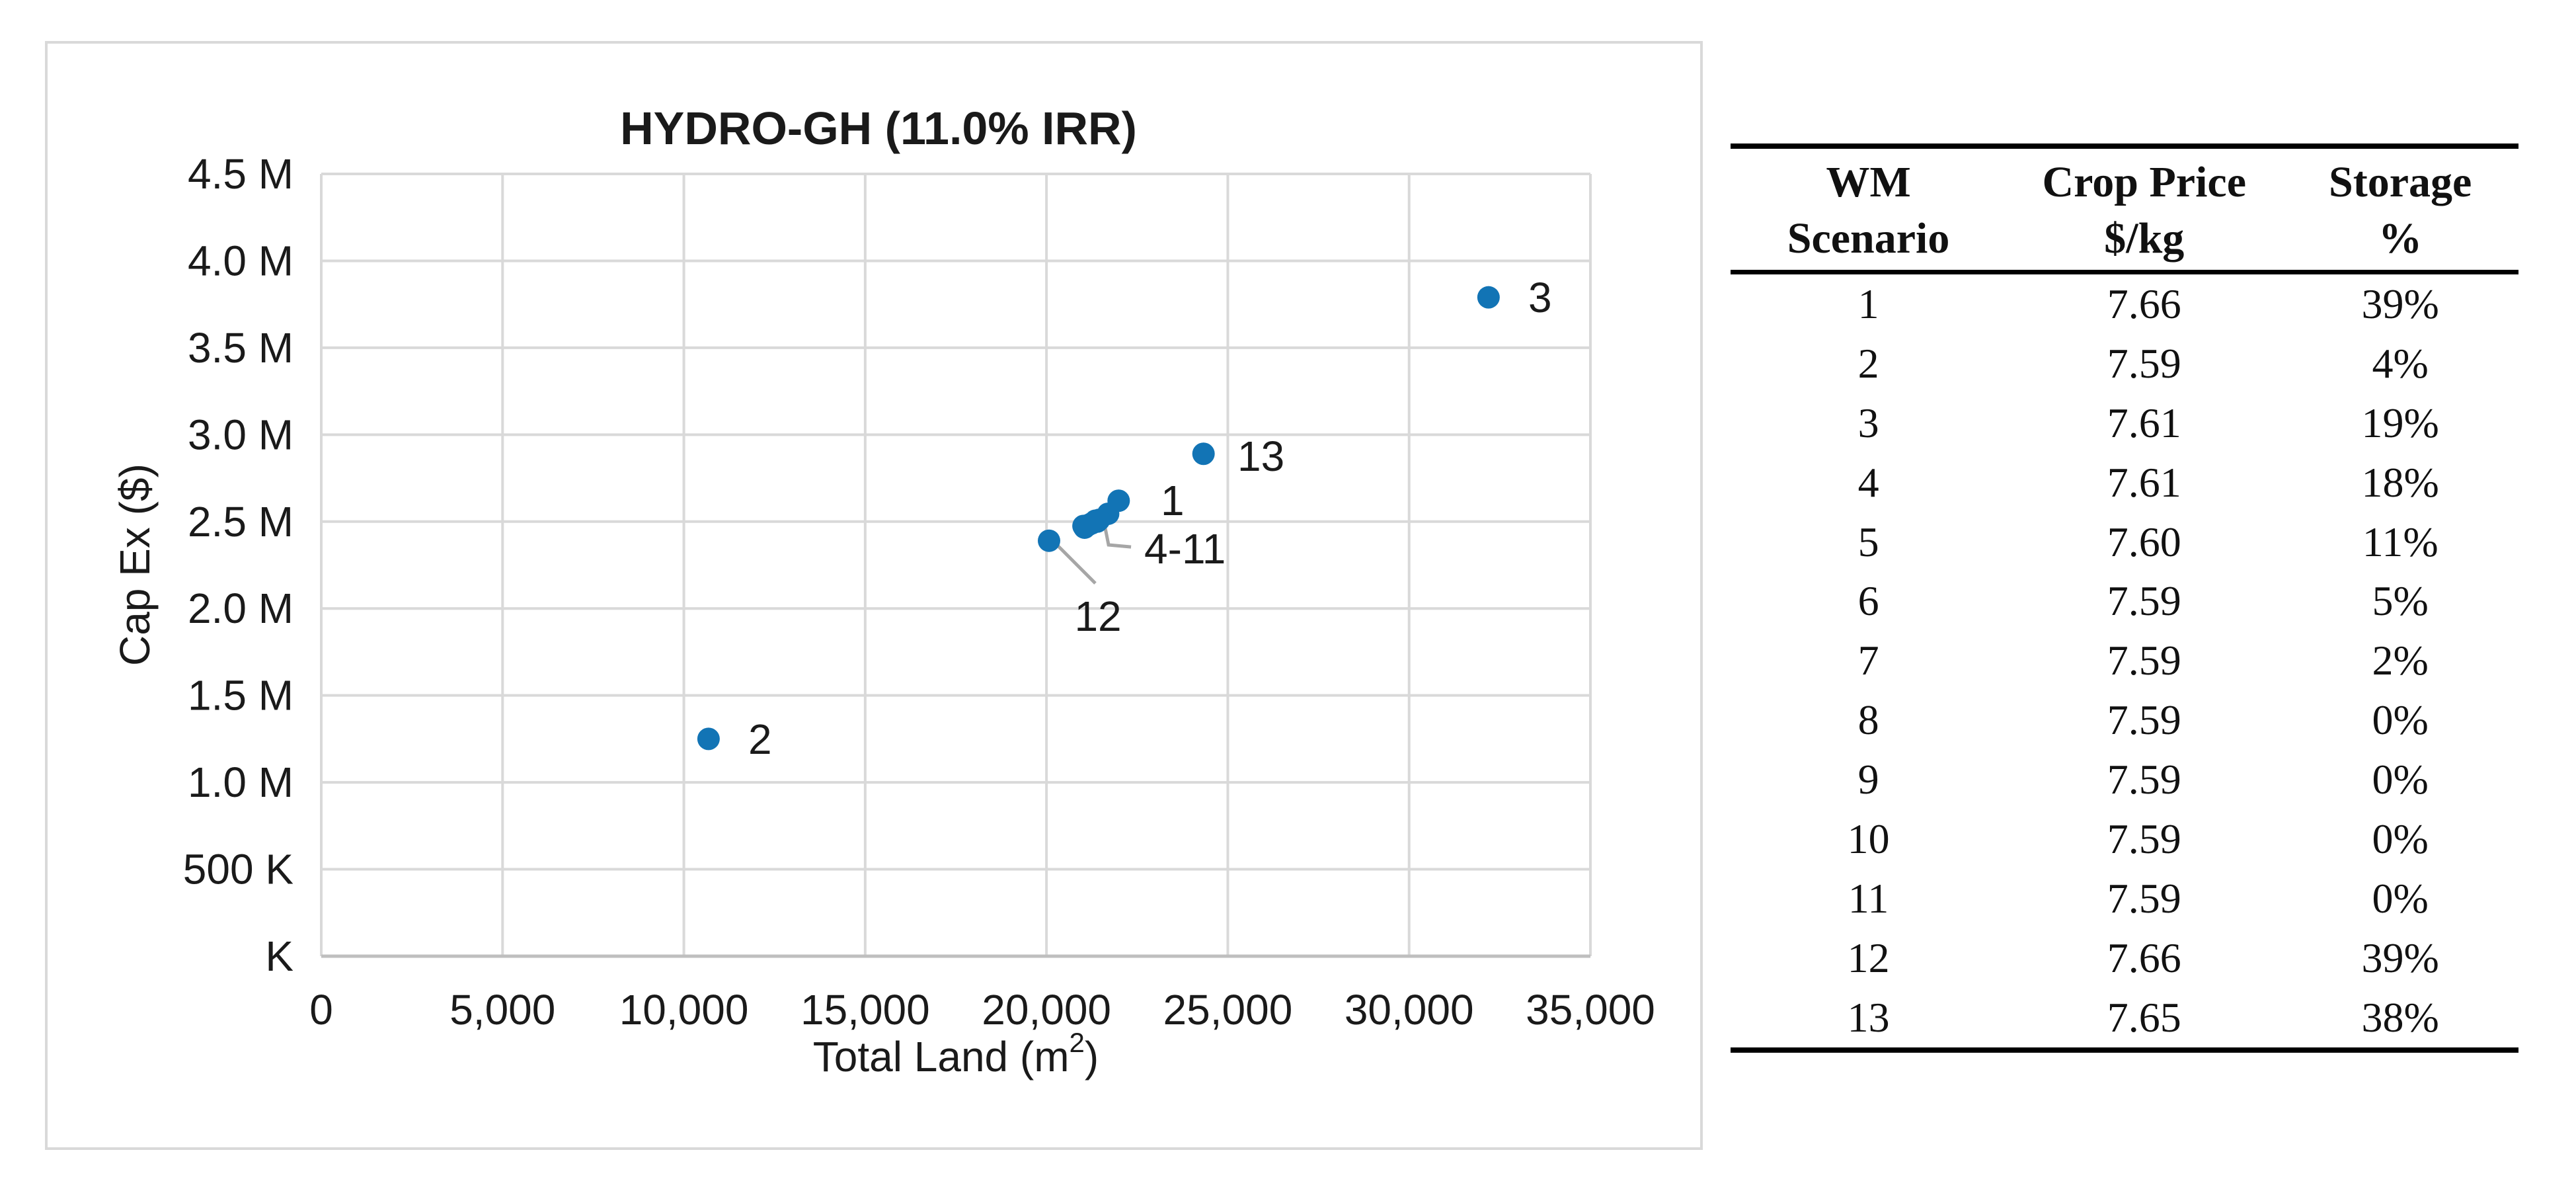  I want to click on table-row: 4 7.61 18%, so click(2124, 482).